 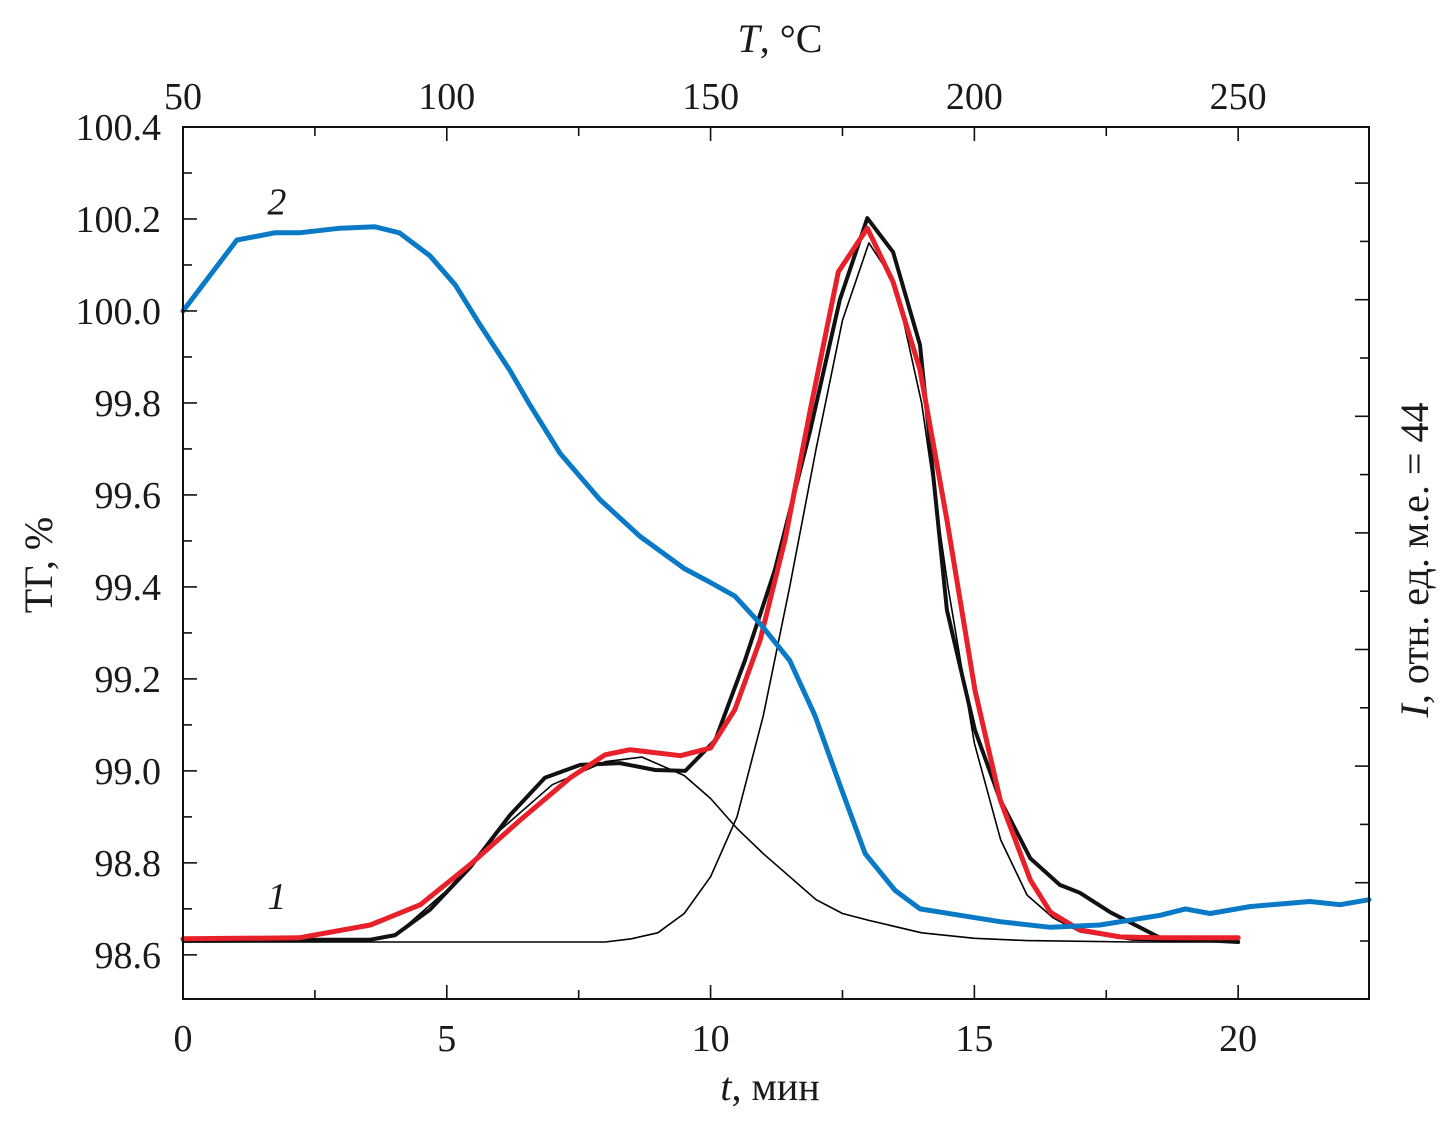 I want to click on y-tick-label: 99.2, so click(x=128, y=680).